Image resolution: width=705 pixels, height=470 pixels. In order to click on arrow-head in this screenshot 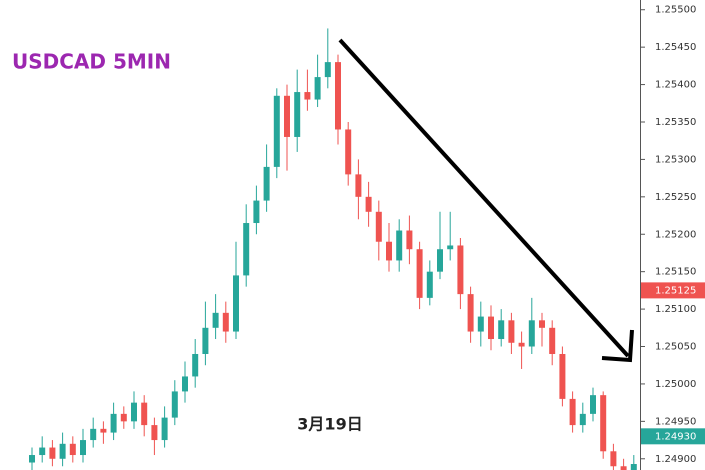, I will do `click(617, 346)`.